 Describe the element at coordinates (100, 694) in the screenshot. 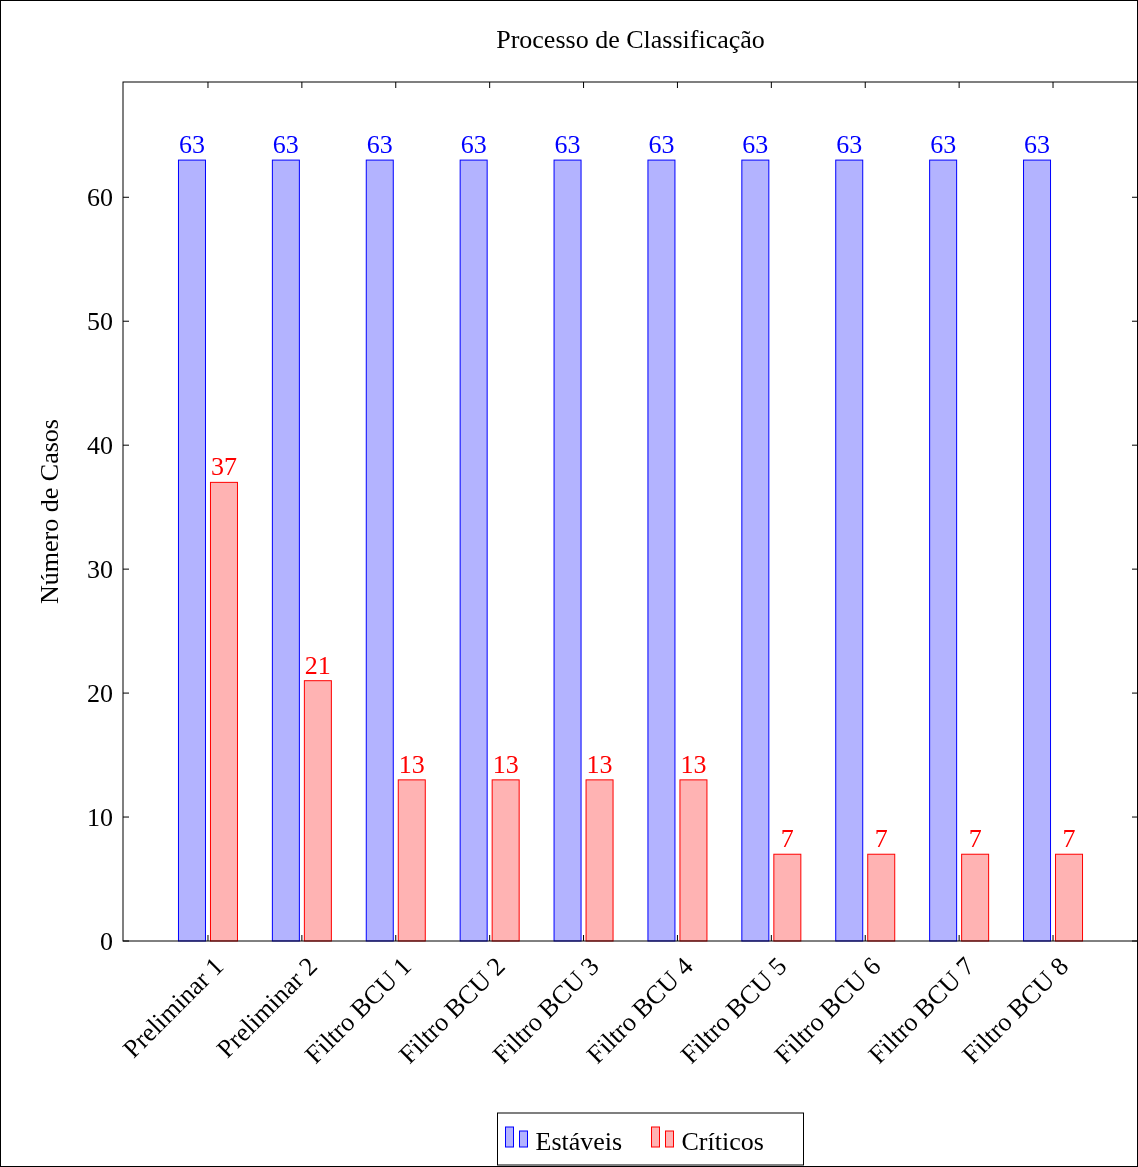

I see `y-tick-label: 20` at that location.